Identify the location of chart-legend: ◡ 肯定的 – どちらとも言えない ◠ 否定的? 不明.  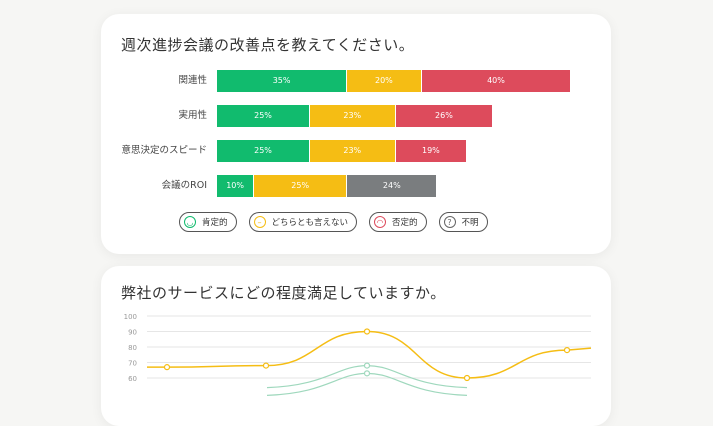
(333, 222).